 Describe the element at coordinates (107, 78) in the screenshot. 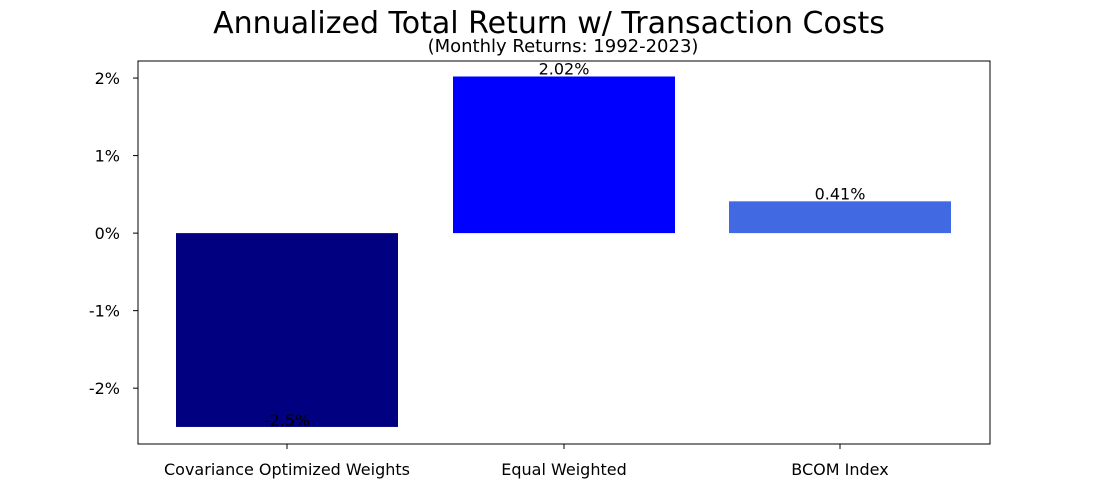

I see `y-tick-label: 2%` at that location.